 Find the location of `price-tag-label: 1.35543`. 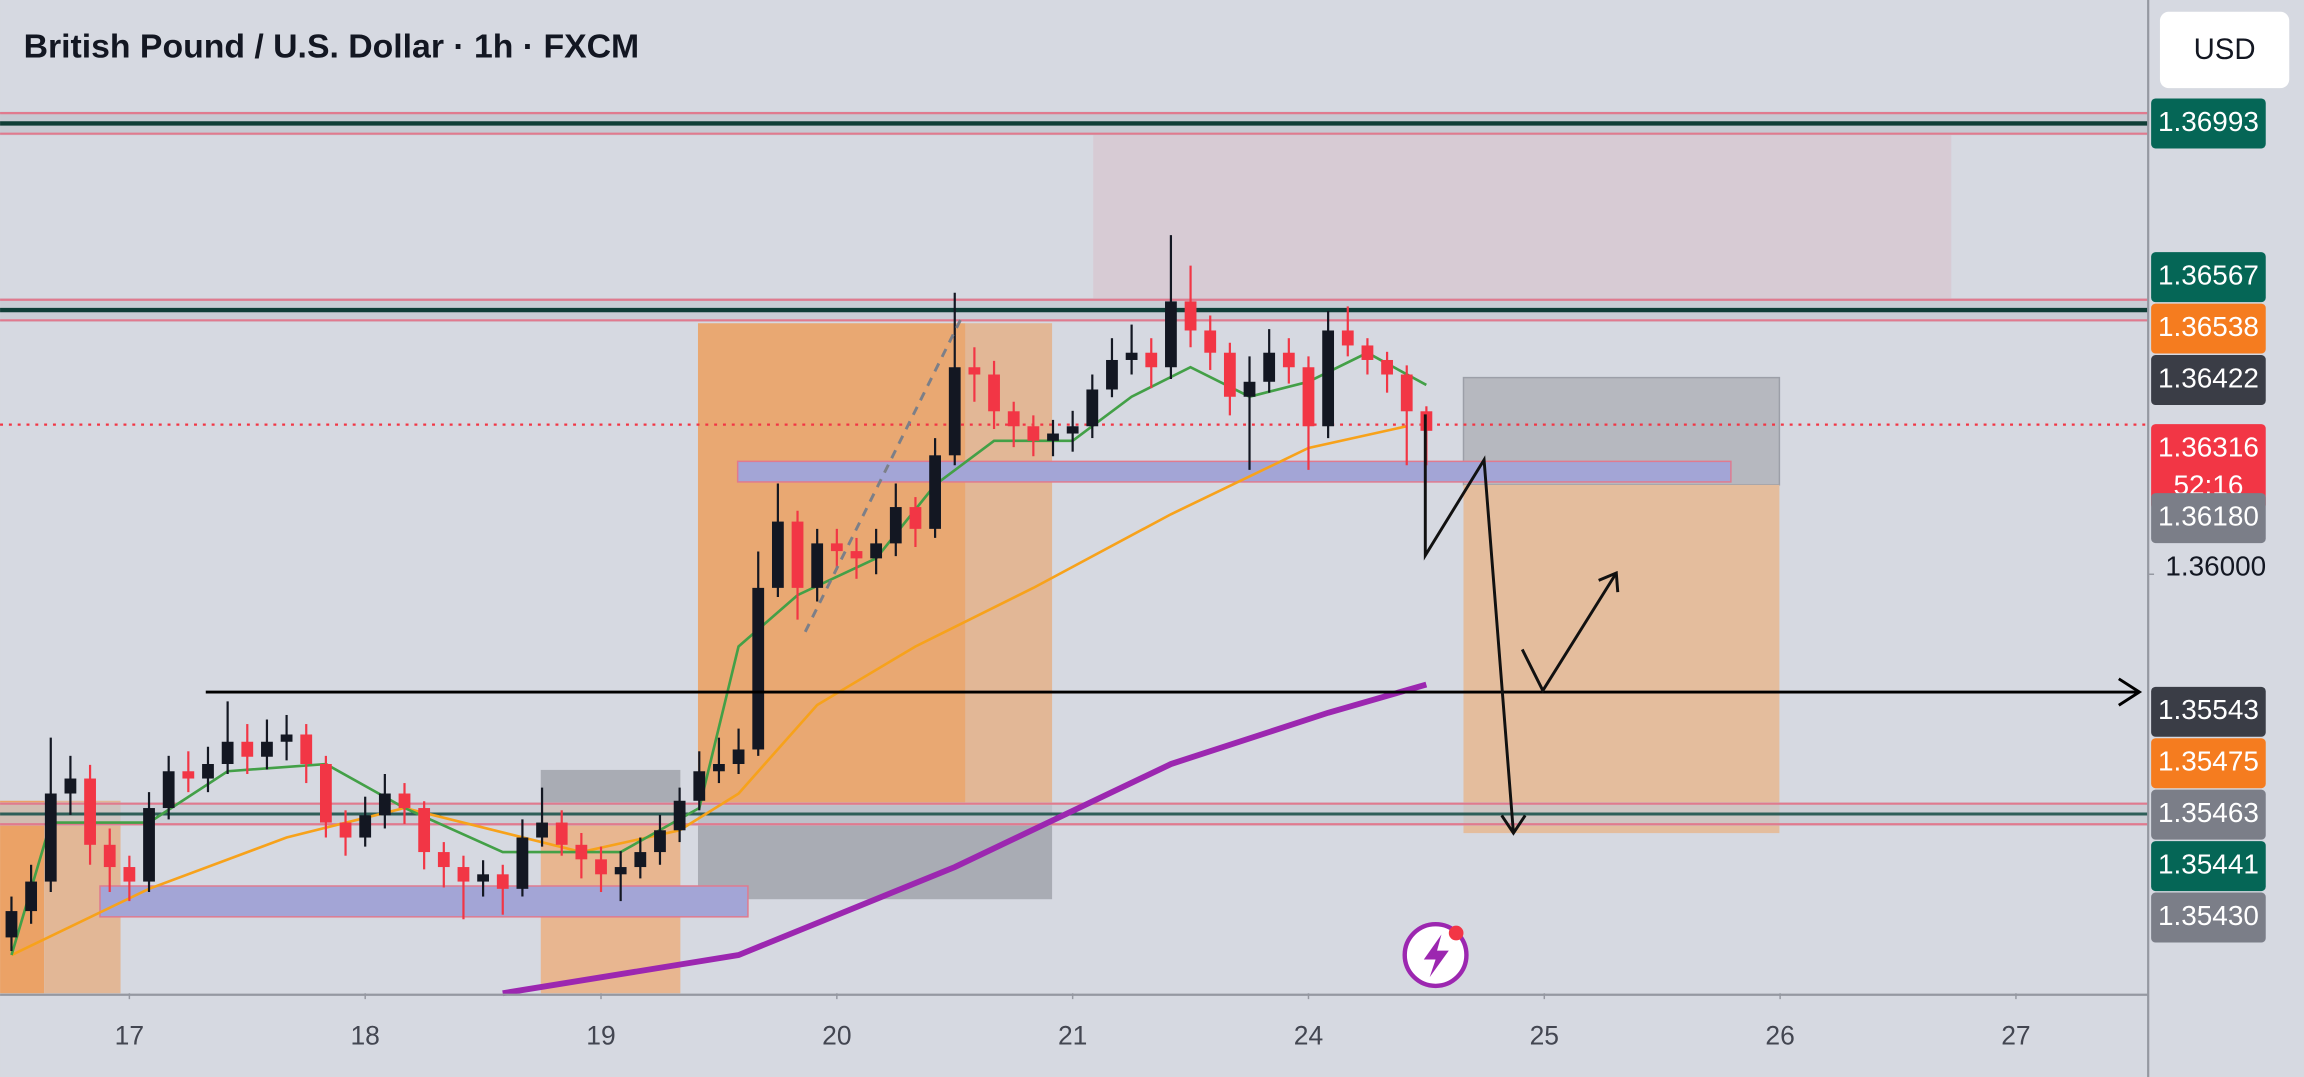

price-tag-label: 1.35543 is located at coordinates (2208, 709).